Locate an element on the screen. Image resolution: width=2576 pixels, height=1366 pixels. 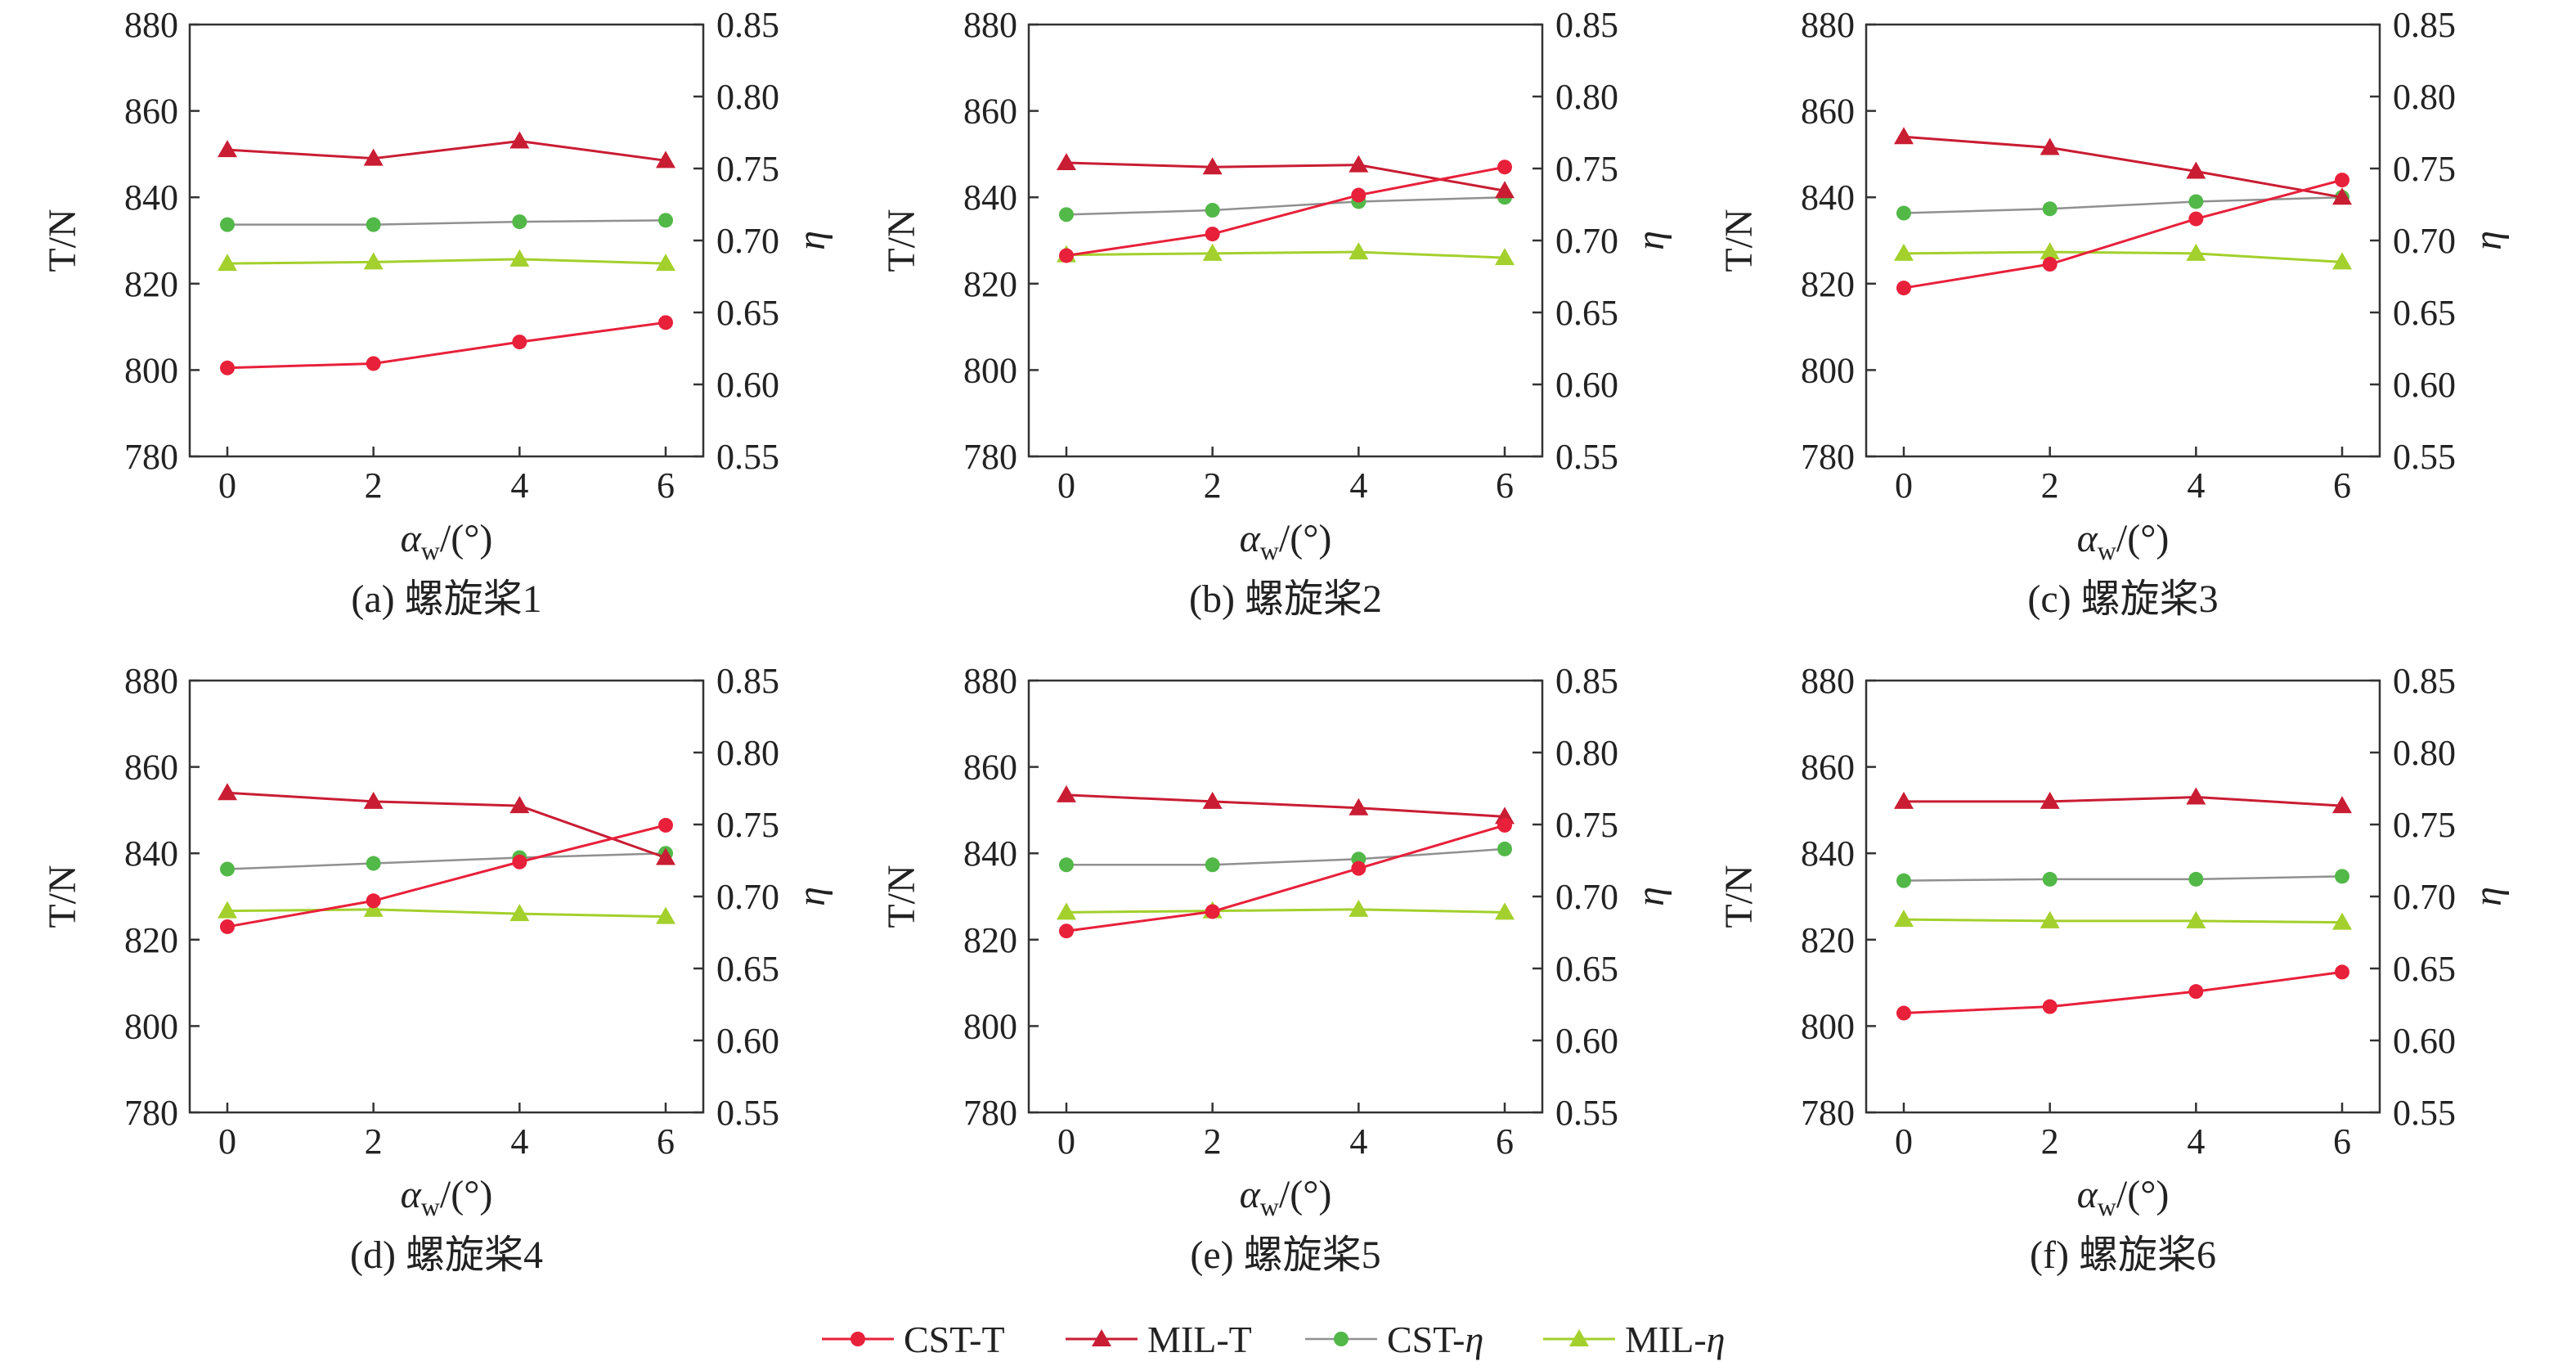
legend-label: CST-η is located at coordinates (1435, 1339).